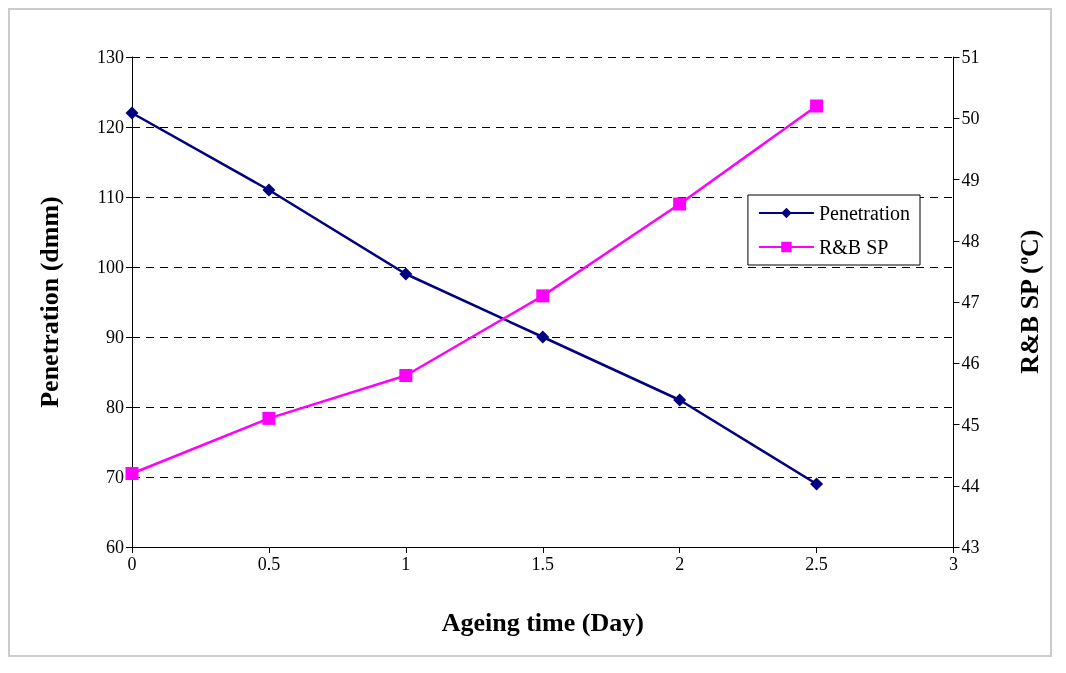 The width and height of the screenshot is (1066, 673). Describe the element at coordinates (970, 363) in the screenshot. I see `y2-tick-label: 46` at that location.